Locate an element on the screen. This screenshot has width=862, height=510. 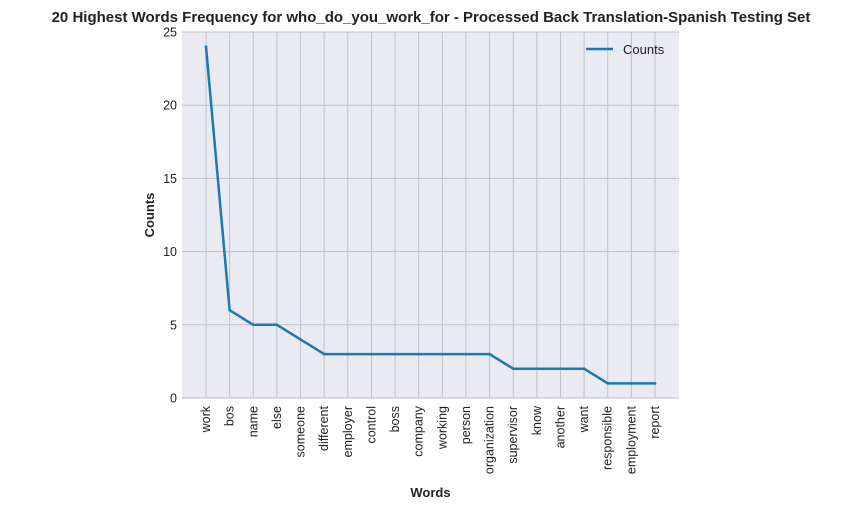
x-tick-label: name is located at coordinates (253, 421).